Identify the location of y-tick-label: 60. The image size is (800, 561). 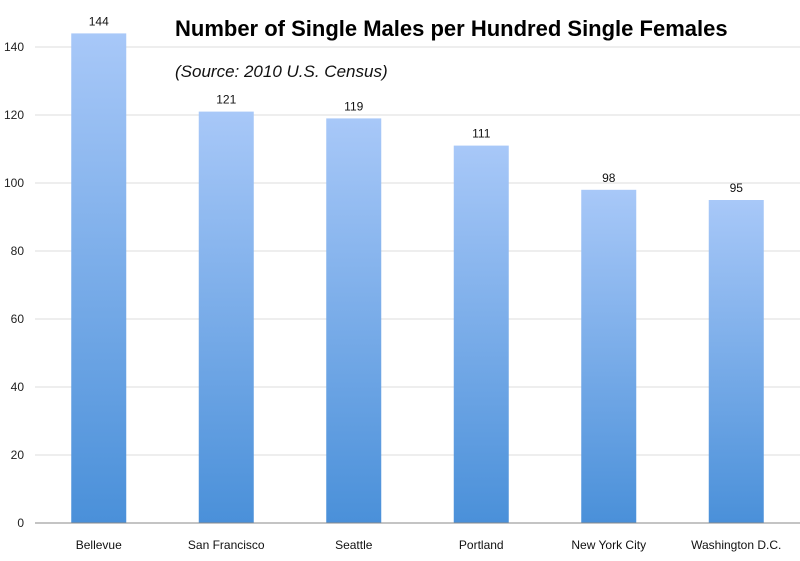
(18, 319).